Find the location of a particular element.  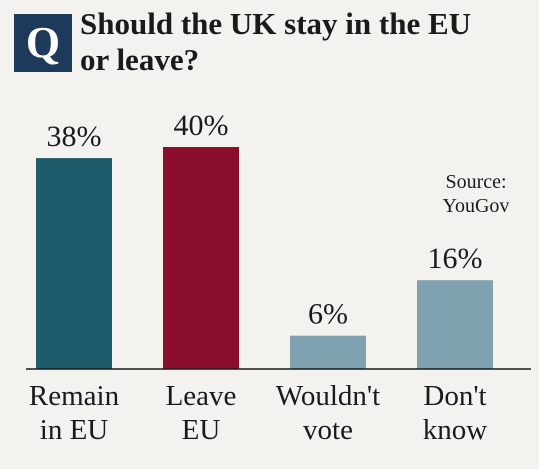

bar-wouldnt-vote is located at coordinates (328, 352).